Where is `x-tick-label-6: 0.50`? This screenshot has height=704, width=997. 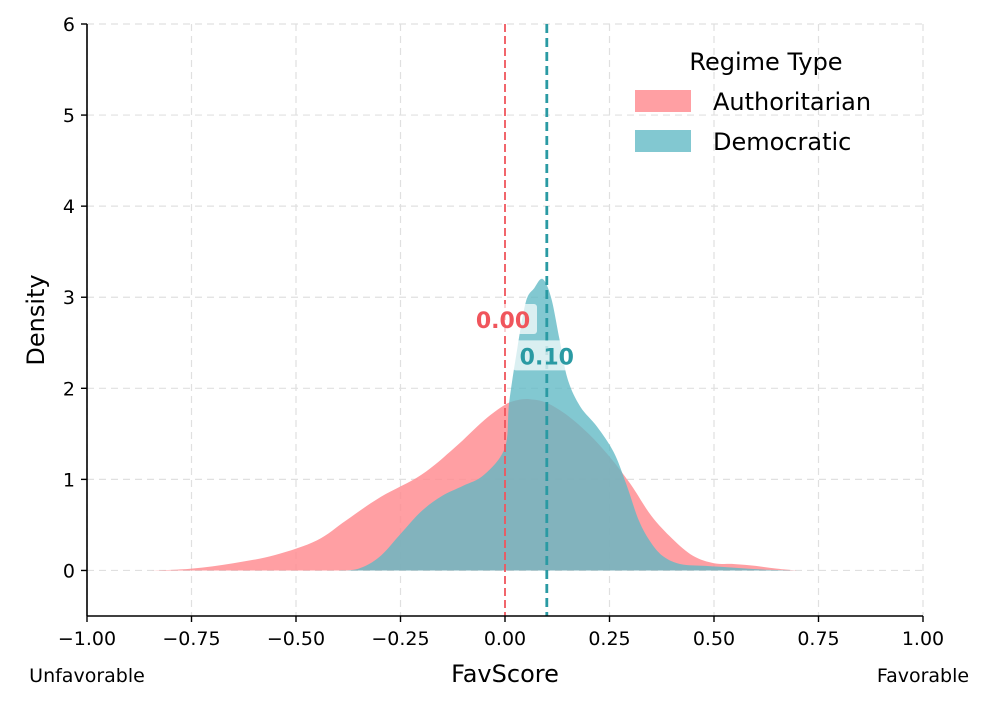 x-tick-label-6: 0.50 is located at coordinates (714, 639).